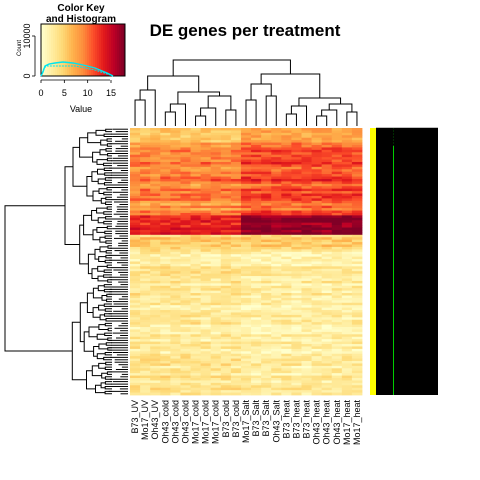  Describe the element at coordinates (88, 93) in the screenshot. I see `key-xtick-2: 10` at that location.